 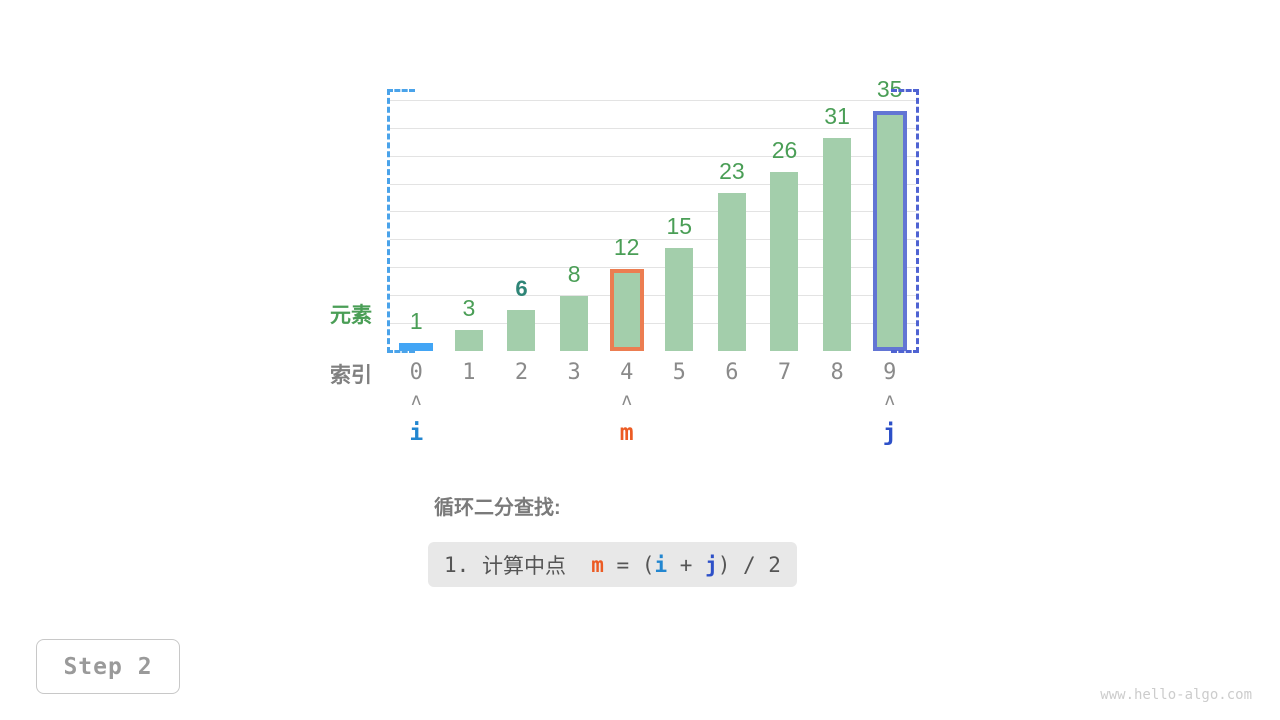 I want to click on index-label-7: 7, so click(x=784, y=372).